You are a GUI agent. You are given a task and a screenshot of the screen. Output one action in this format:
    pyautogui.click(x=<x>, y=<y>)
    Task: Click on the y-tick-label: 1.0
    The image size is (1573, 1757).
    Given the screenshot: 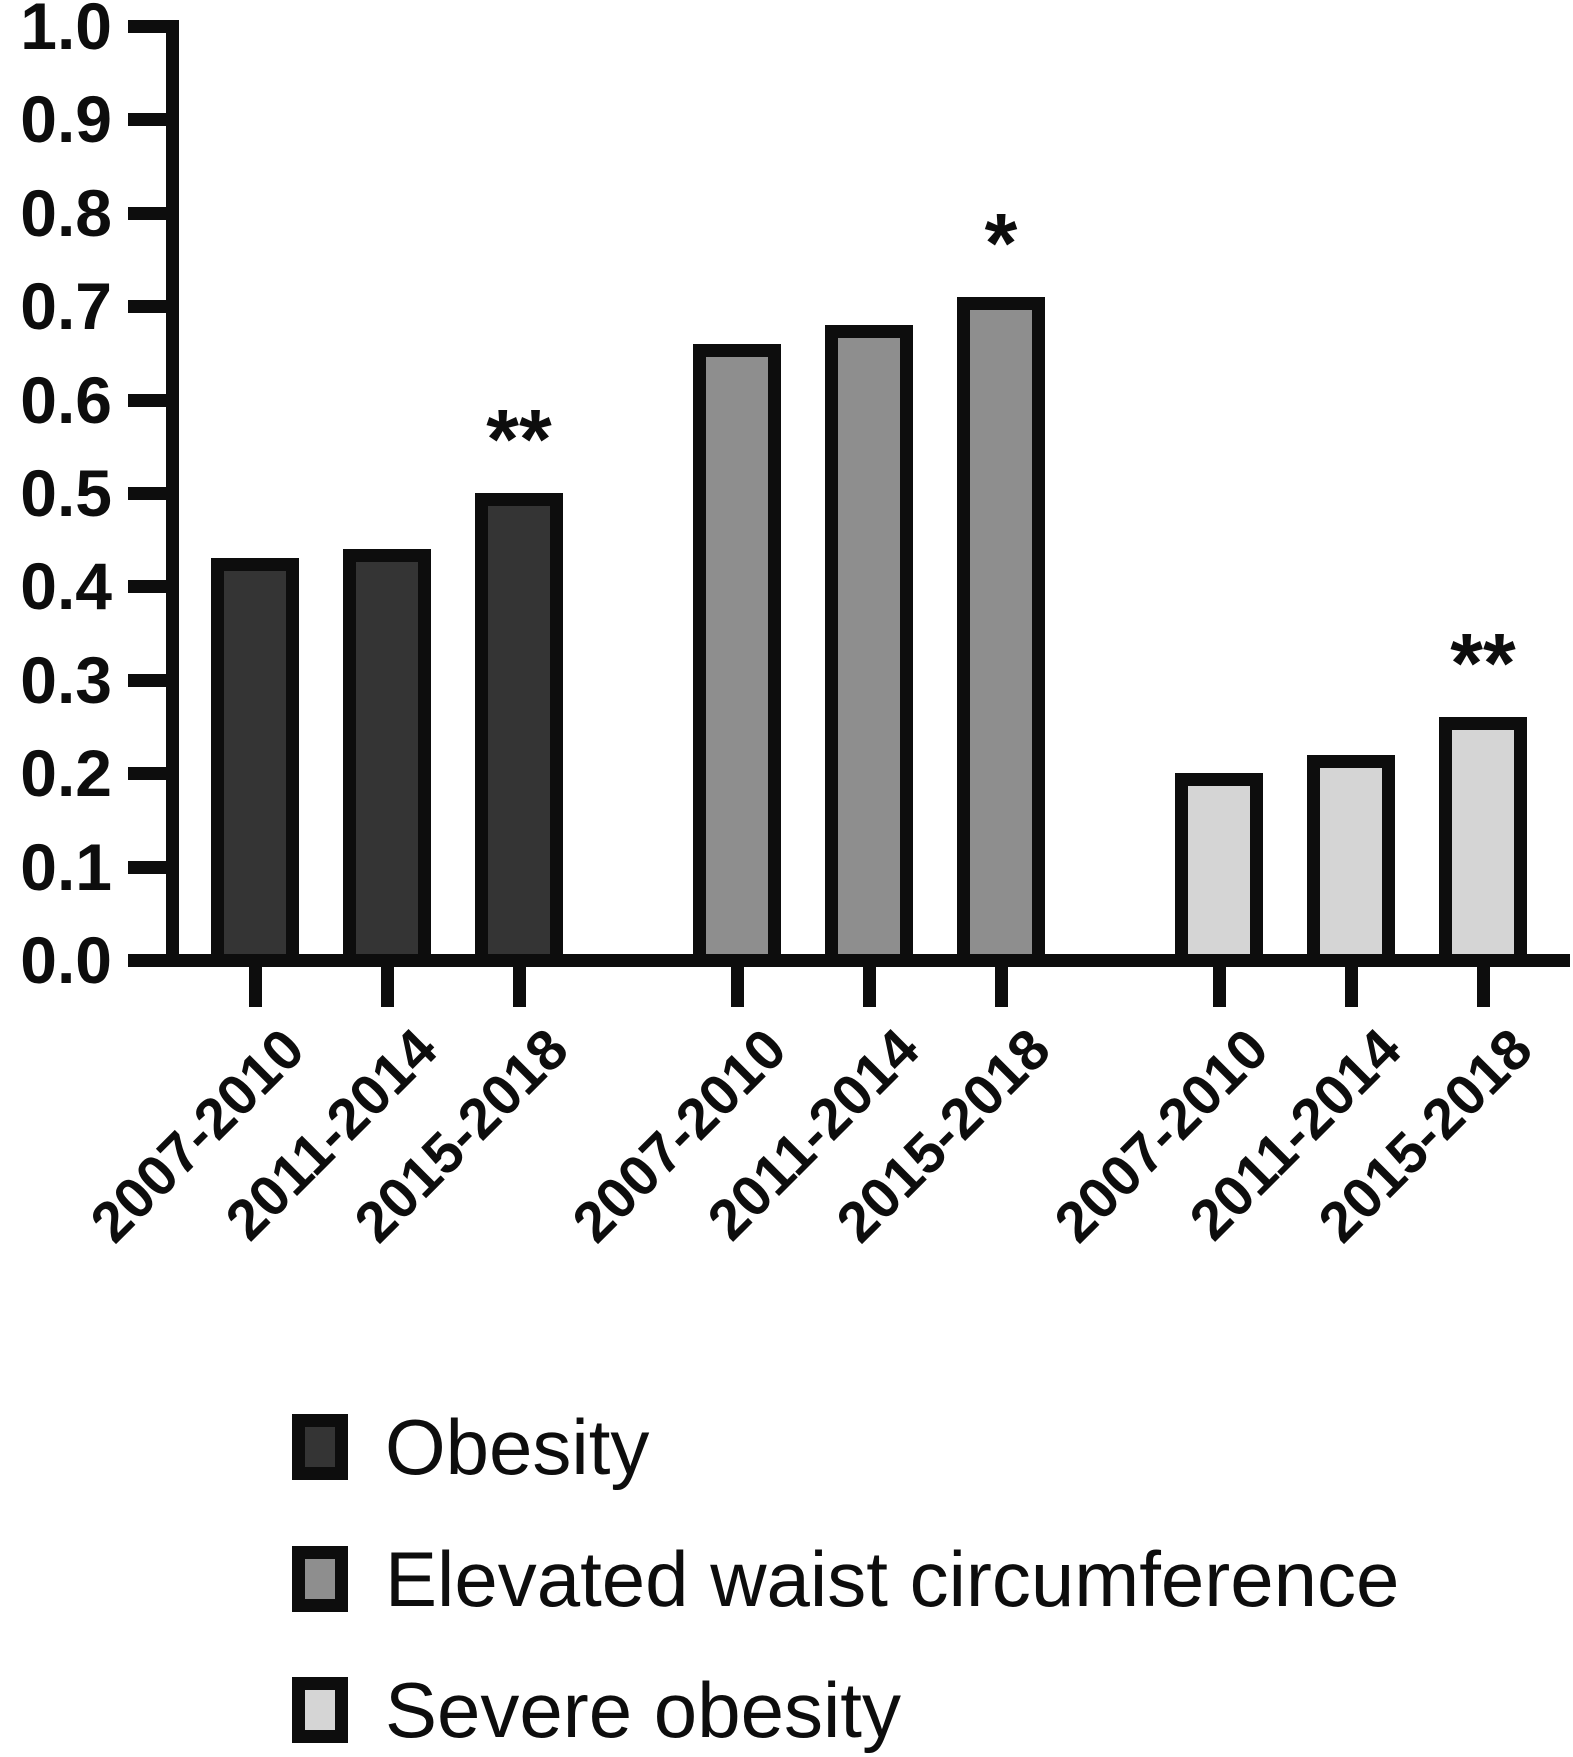 What is the action you would take?
    pyautogui.click(x=66, y=31)
    